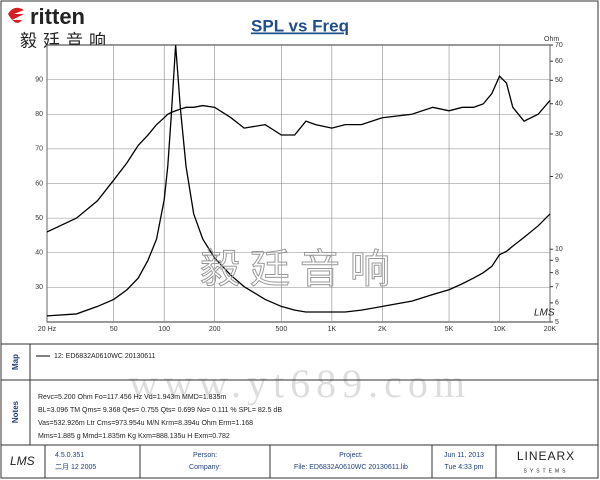  Describe the element at coordinates (351, 455) in the screenshot. I see `footer-project: Project:` at that location.